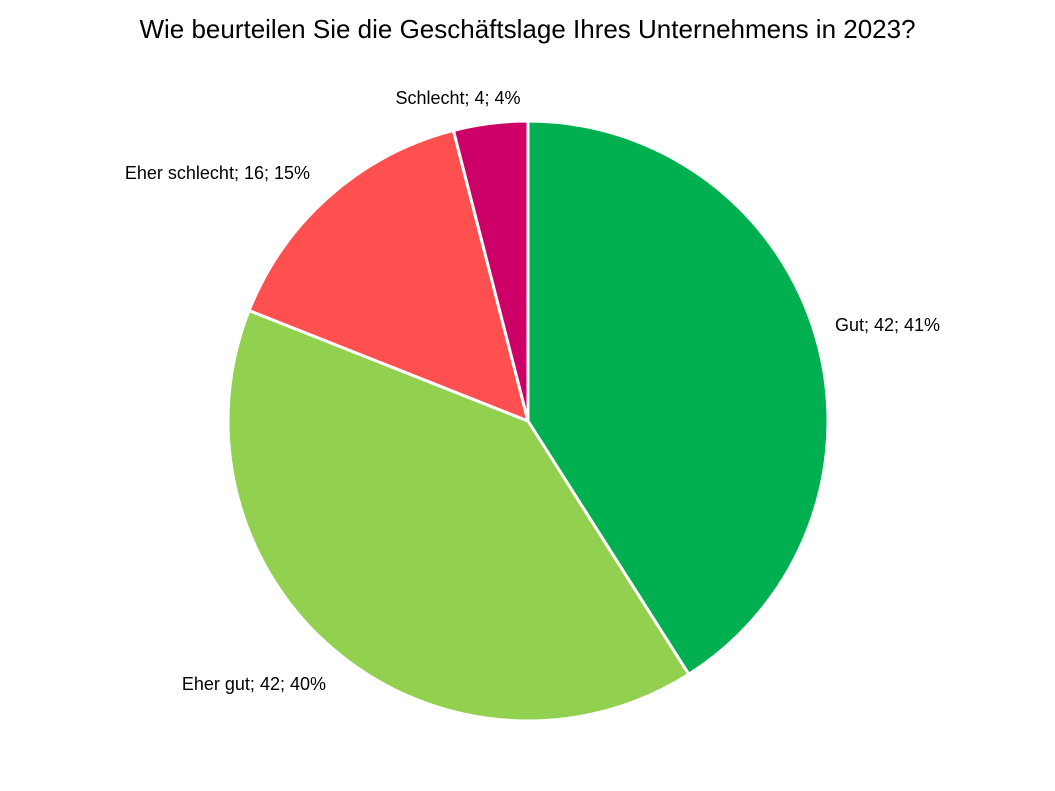 Image resolution: width=1055 pixels, height=791 pixels. What do you see at coordinates (217, 173) in the screenshot?
I see `slice-label-eher-schlecht: Eher schlecht; 16; 15%` at bounding box center [217, 173].